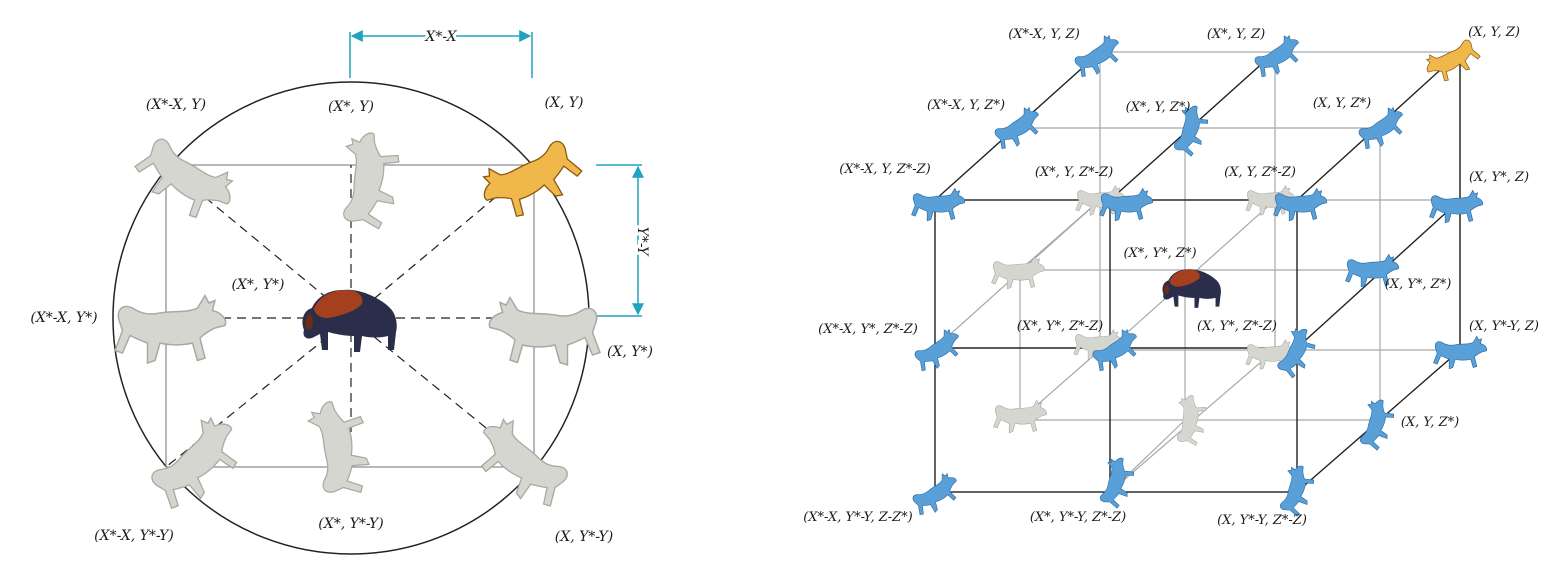  Describe the element at coordinates (1418, 284) in the screenshot. I see `label-3d-12: (X, Y*, Z*)` at that location.